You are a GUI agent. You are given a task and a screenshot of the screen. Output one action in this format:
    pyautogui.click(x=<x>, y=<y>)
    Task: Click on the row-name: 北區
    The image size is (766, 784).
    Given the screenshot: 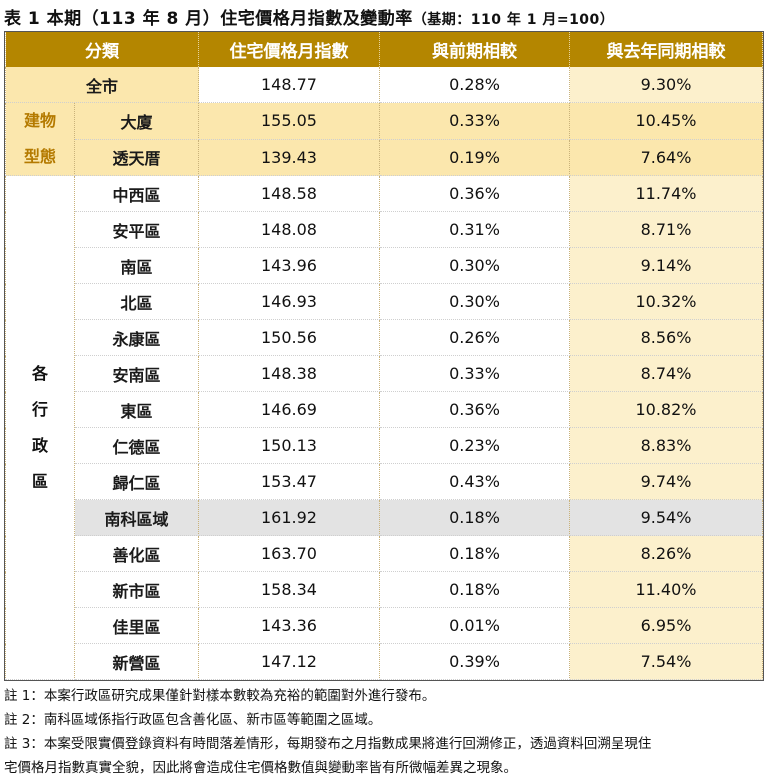 What is the action you would take?
    pyautogui.click(x=136, y=301)
    